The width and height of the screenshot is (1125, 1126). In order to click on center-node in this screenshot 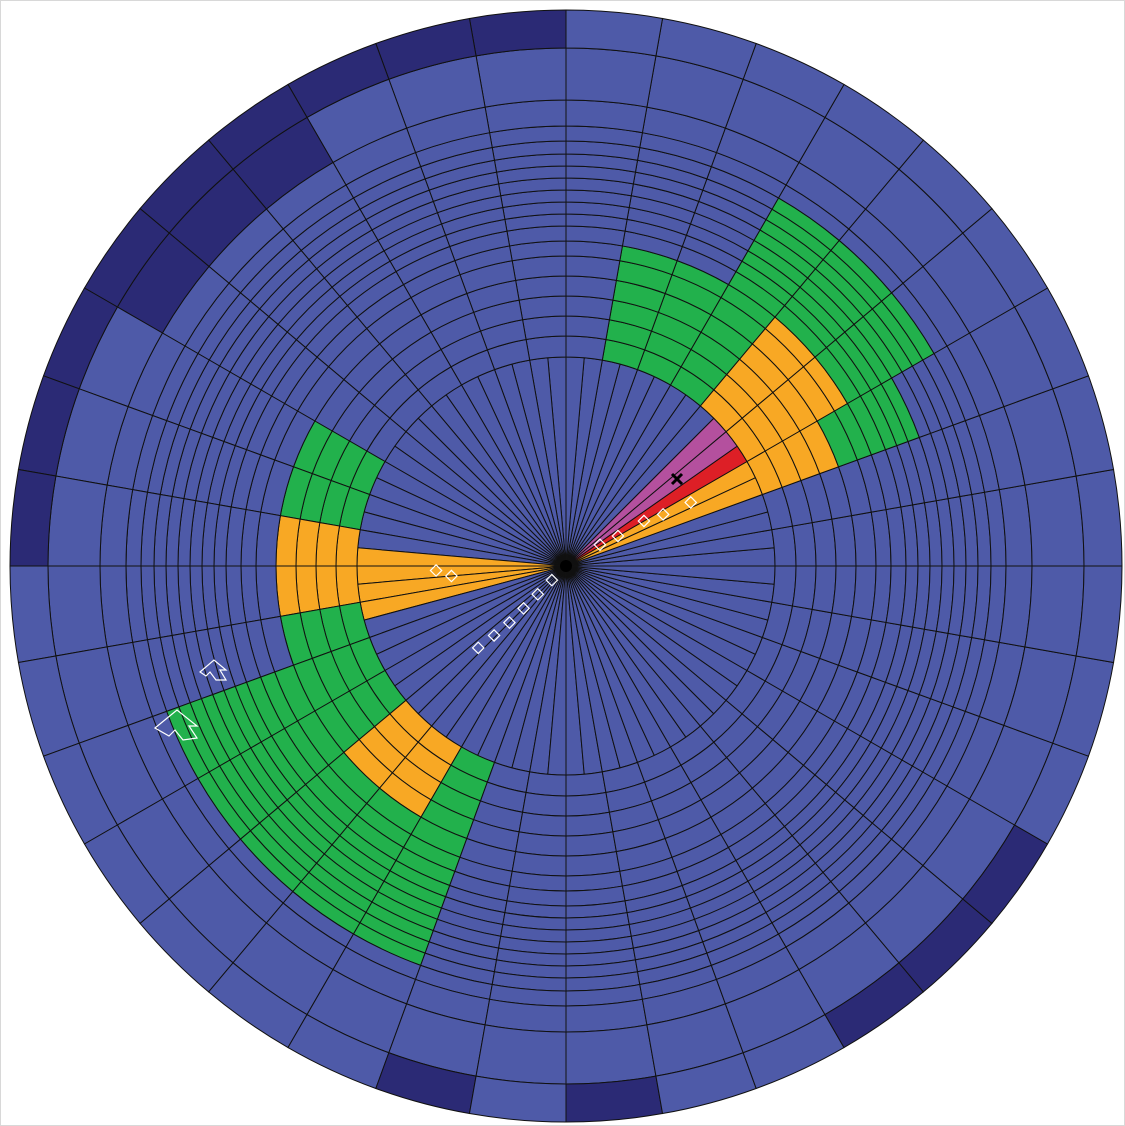, I will do `click(566, 566)`.